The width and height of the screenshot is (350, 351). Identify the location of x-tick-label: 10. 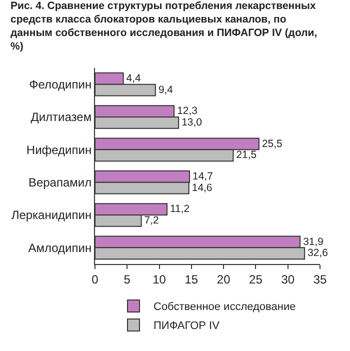
(159, 279).